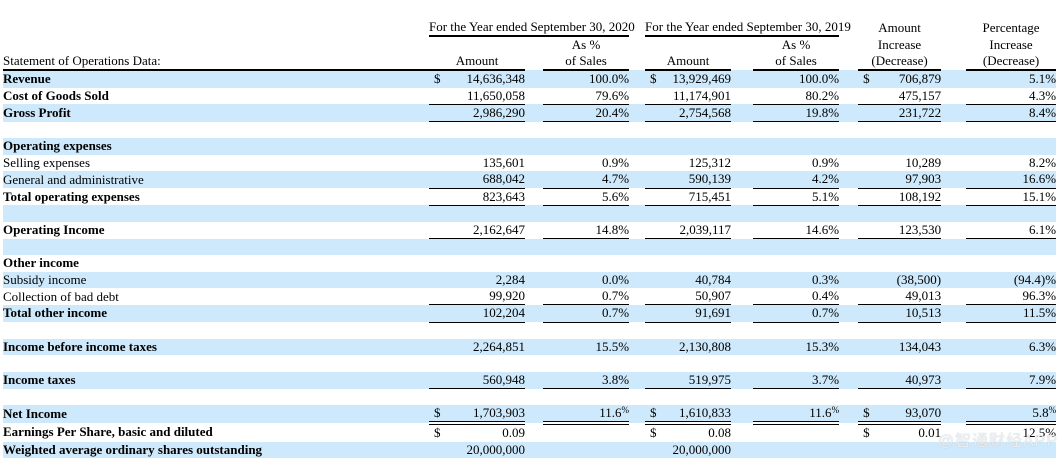 Image resolution: width=1063 pixels, height=460 pixels. I want to click on amount-2019-cell: $0.08, so click(688, 432).